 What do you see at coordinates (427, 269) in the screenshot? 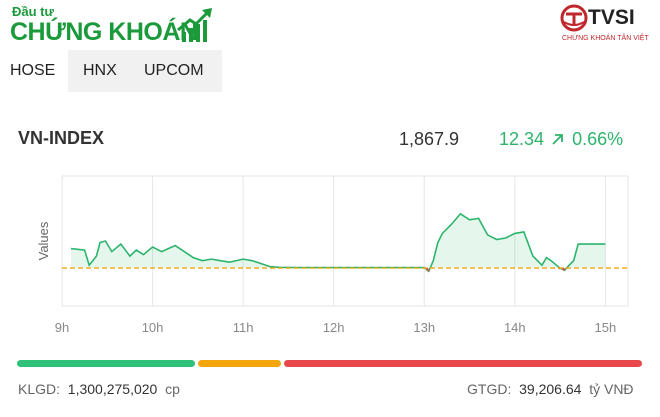
I see `below-reference-mark` at bounding box center [427, 269].